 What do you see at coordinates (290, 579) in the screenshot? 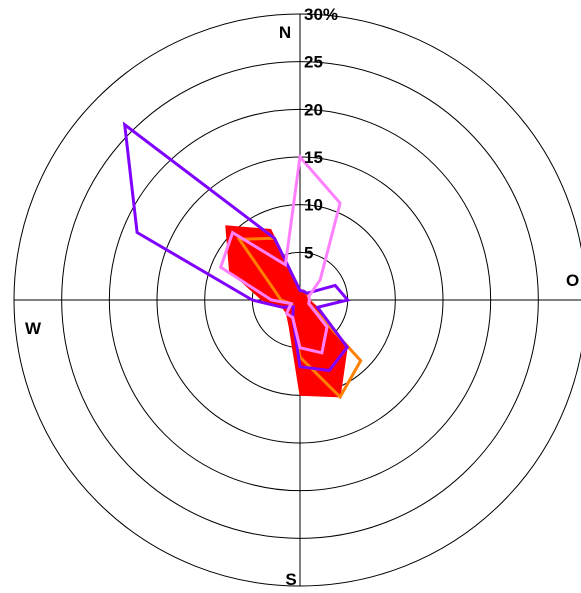
I see `direction-label-south: S` at bounding box center [290, 579].